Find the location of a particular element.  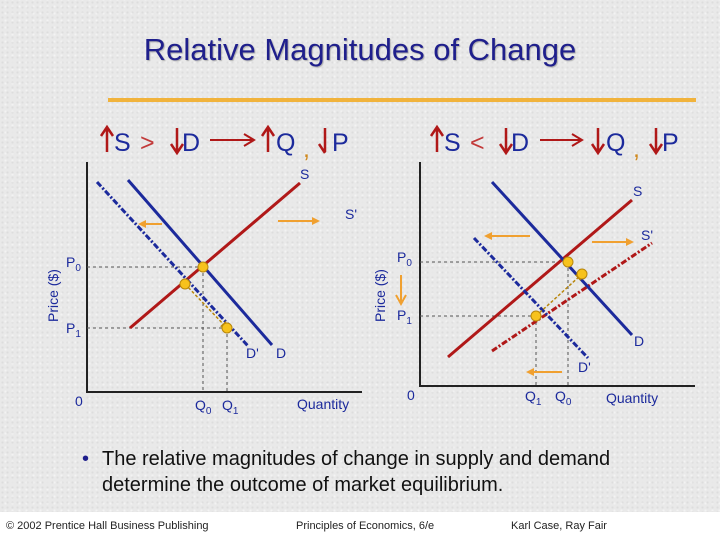

left-label-s-prime: S' is located at coordinates (351, 214).